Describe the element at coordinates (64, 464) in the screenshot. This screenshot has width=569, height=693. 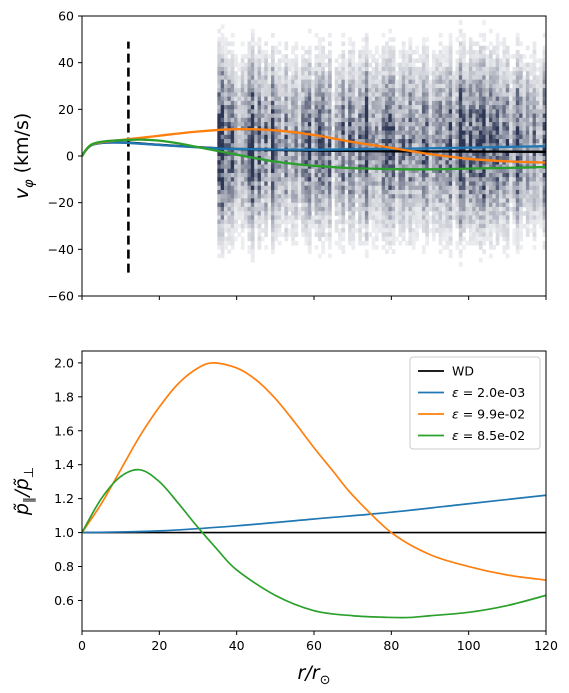
I see `y-tick-label: 1.4` at that location.